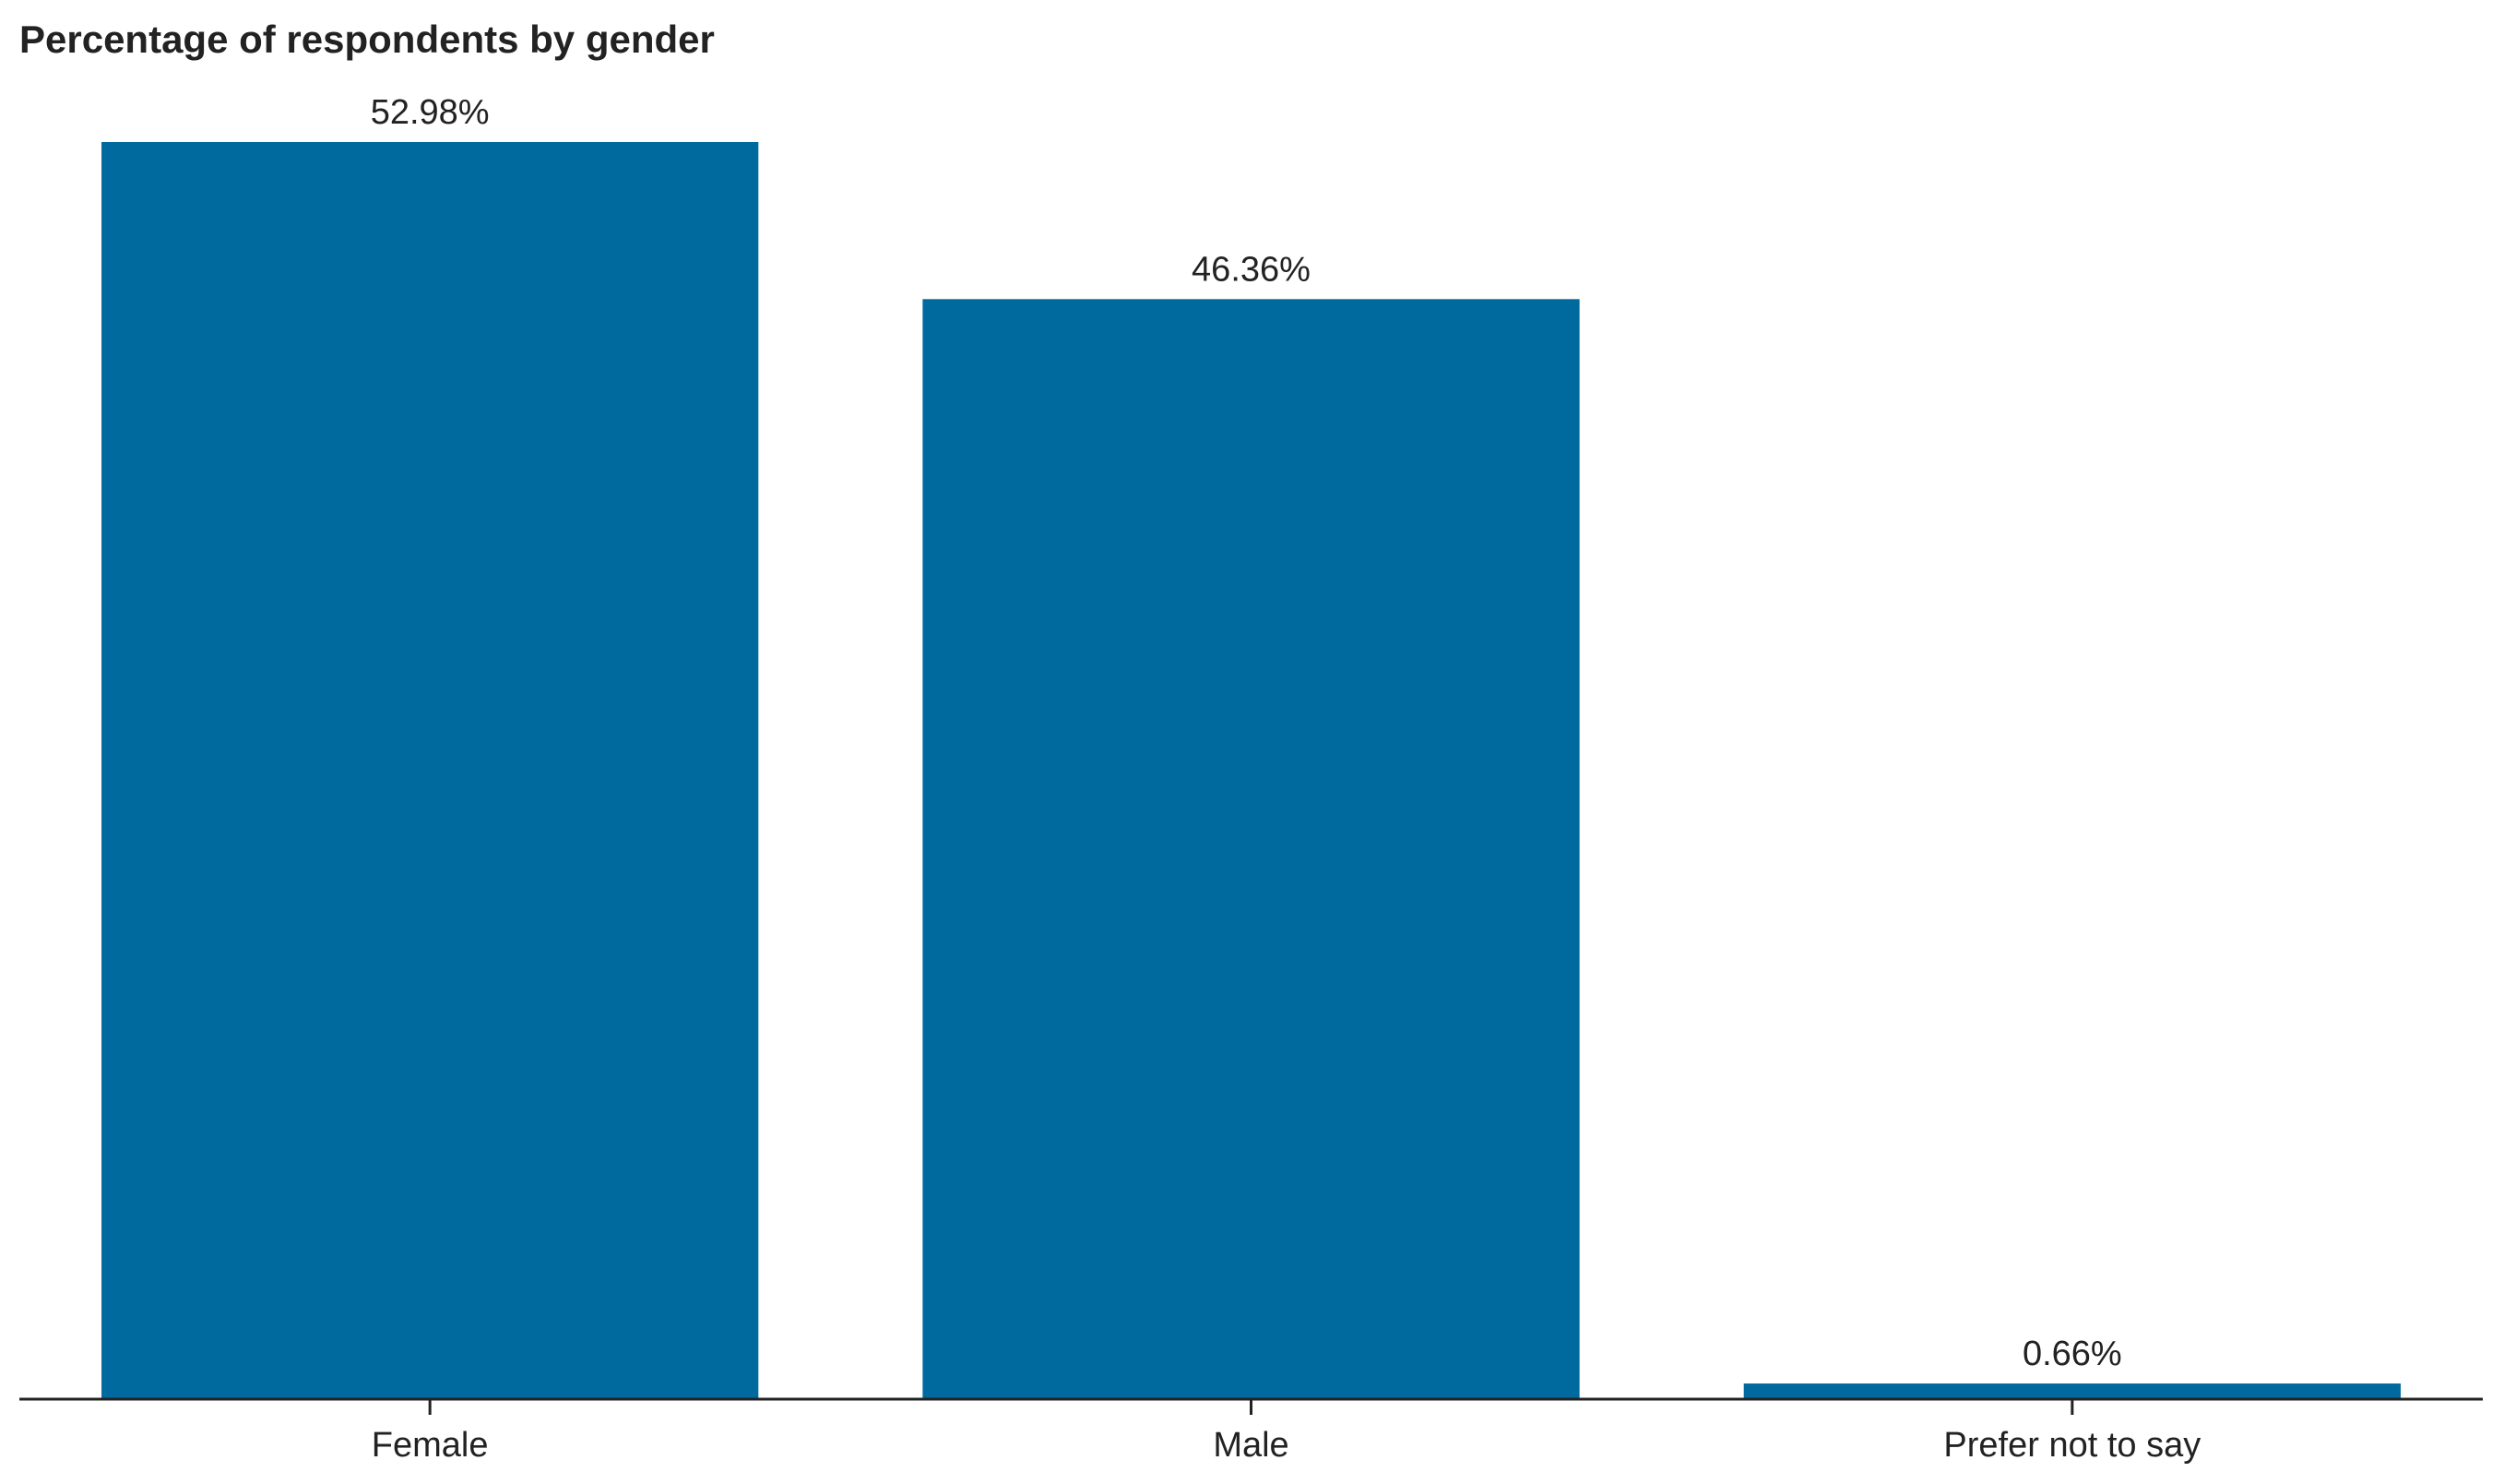  I want to click on bar, so click(2072, 1391).